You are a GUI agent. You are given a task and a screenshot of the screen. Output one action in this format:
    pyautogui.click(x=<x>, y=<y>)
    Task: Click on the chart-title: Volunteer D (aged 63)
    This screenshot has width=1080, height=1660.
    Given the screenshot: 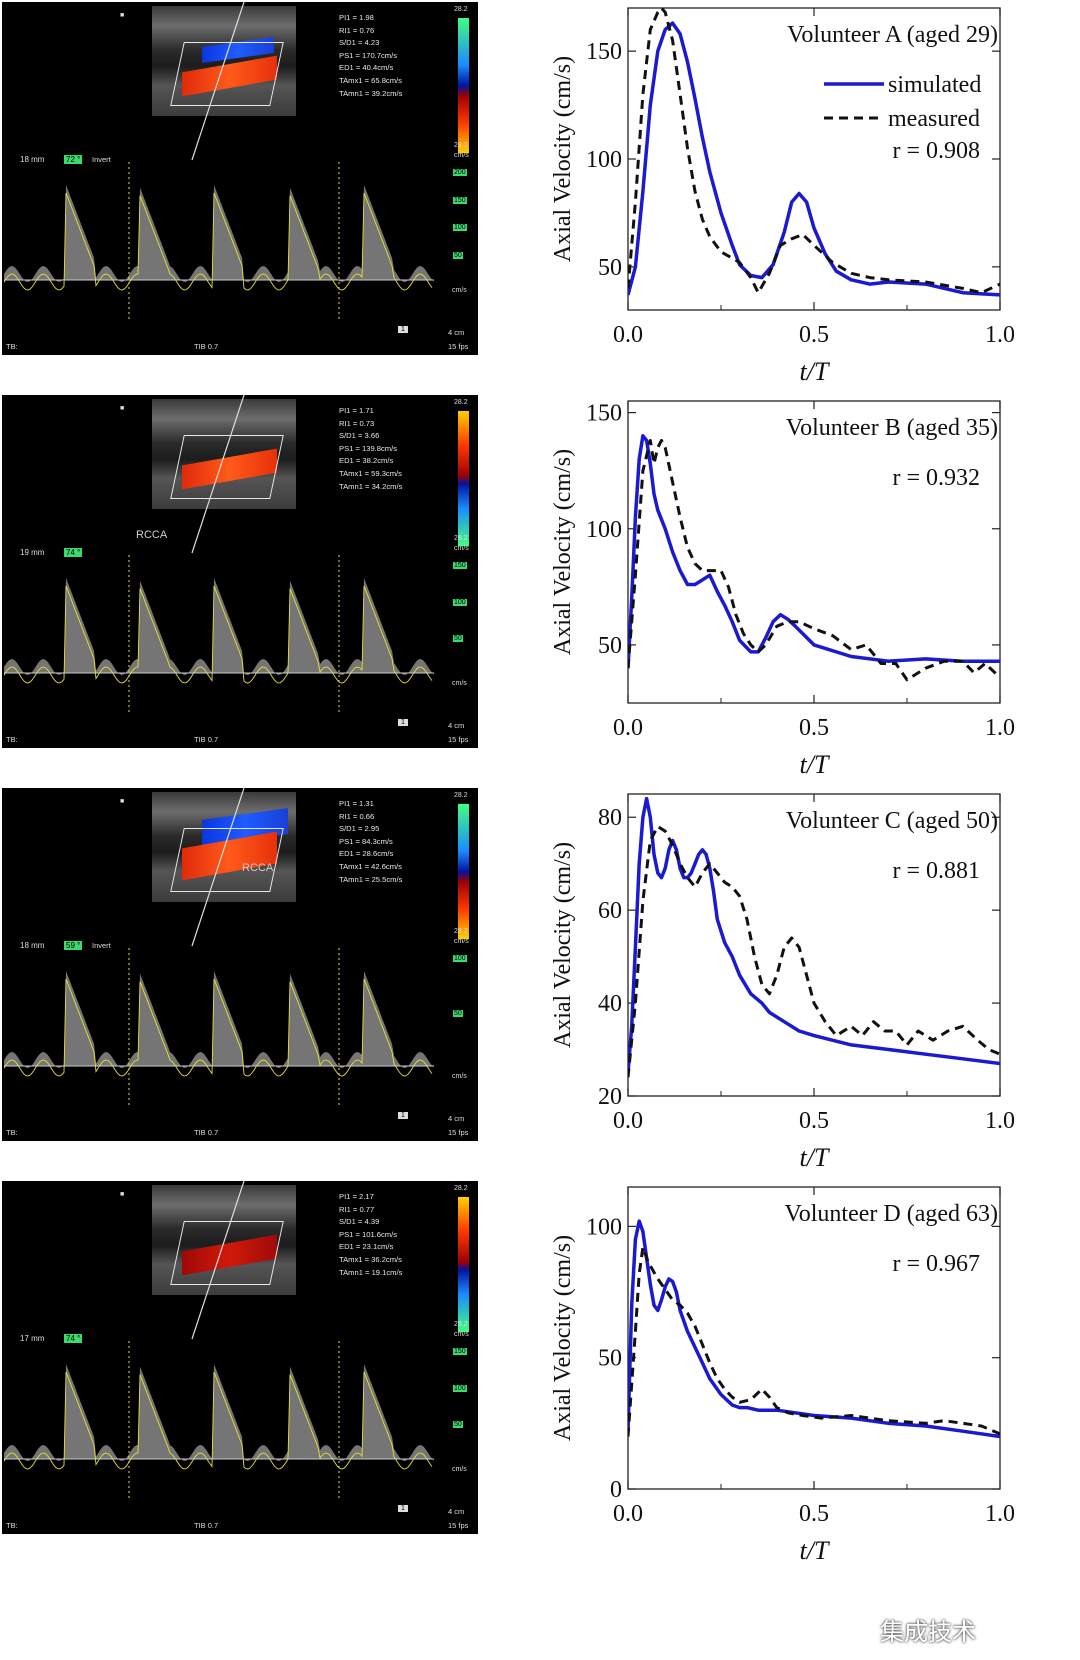 What is the action you would take?
    pyautogui.click(x=892, y=1214)
    